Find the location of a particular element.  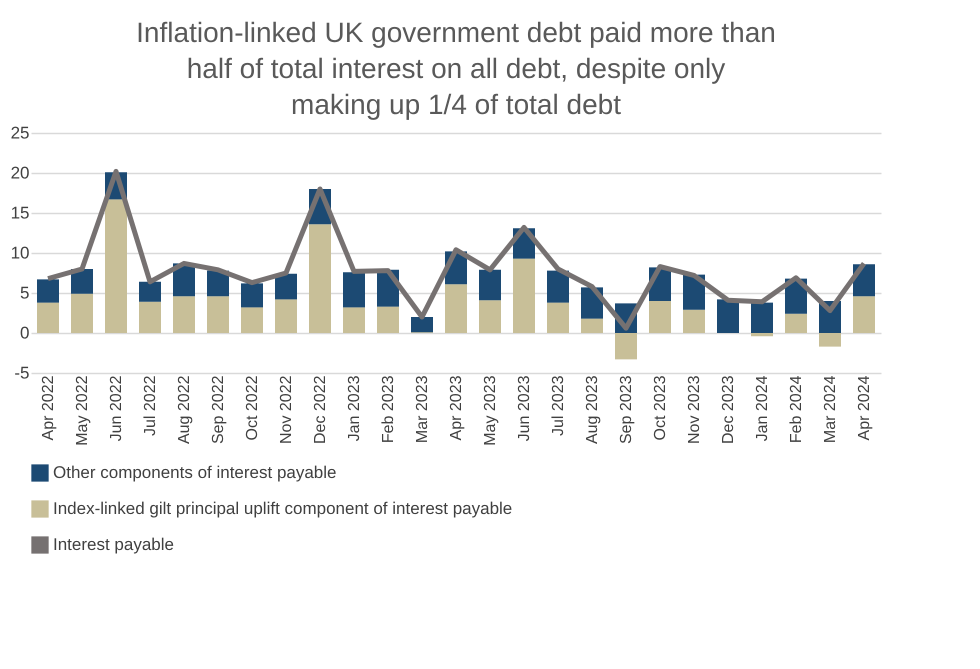

x-tick-label: Aug 2023 is located at coordinates (592, 409).